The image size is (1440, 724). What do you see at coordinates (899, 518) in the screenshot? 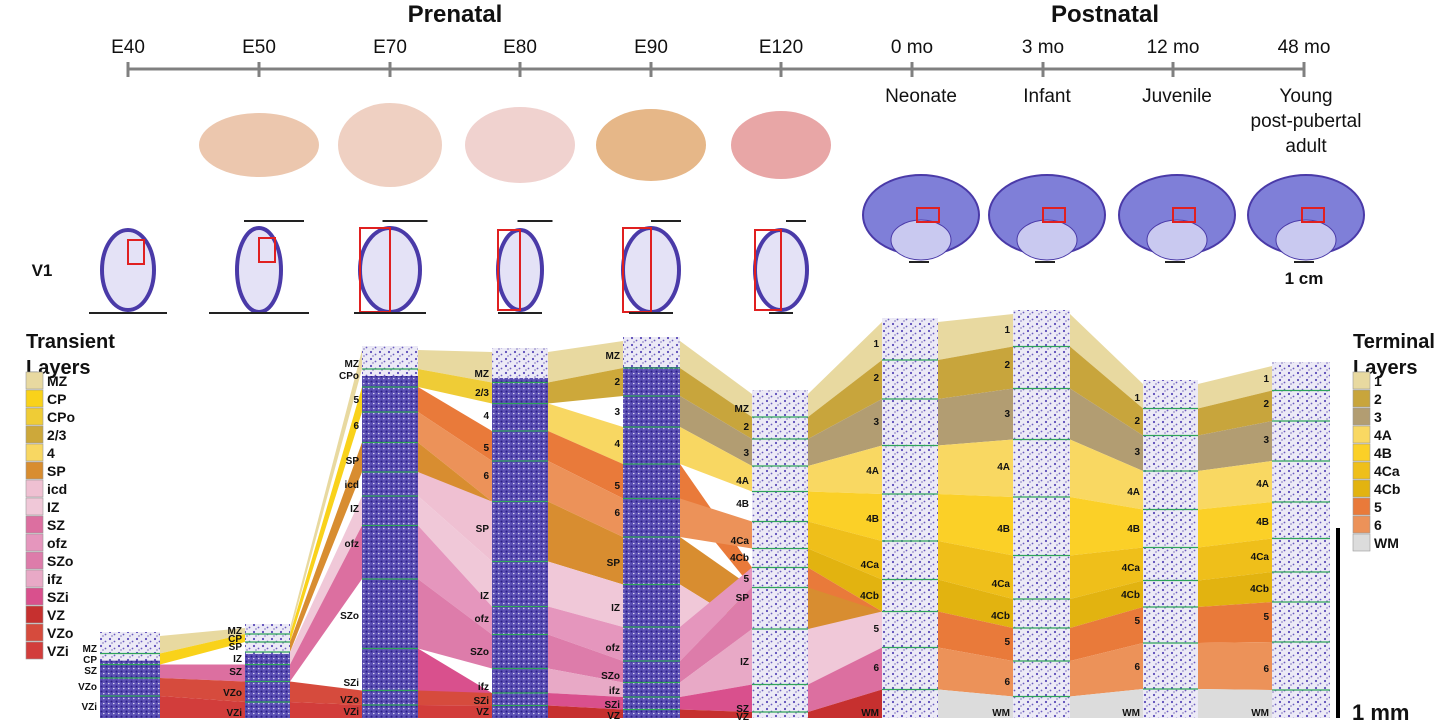
I see `tissue-column-0mo: 1 2 3 4A 4B 4Ca 4Cb 5 6 WM` at bounding box center [899, 518].